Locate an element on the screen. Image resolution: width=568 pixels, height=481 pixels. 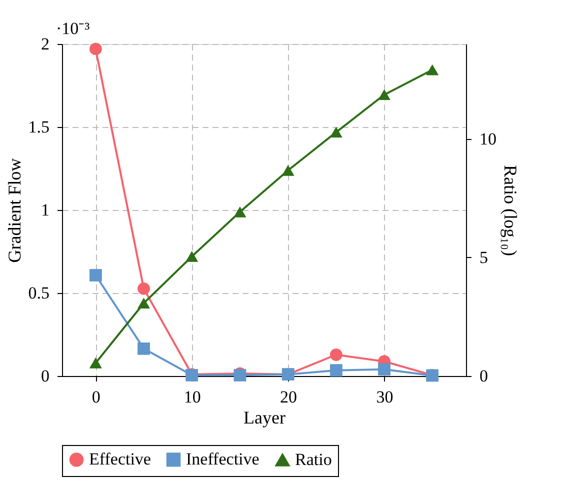
y2-tick-label: 0 is located at coordinates (484, 376).